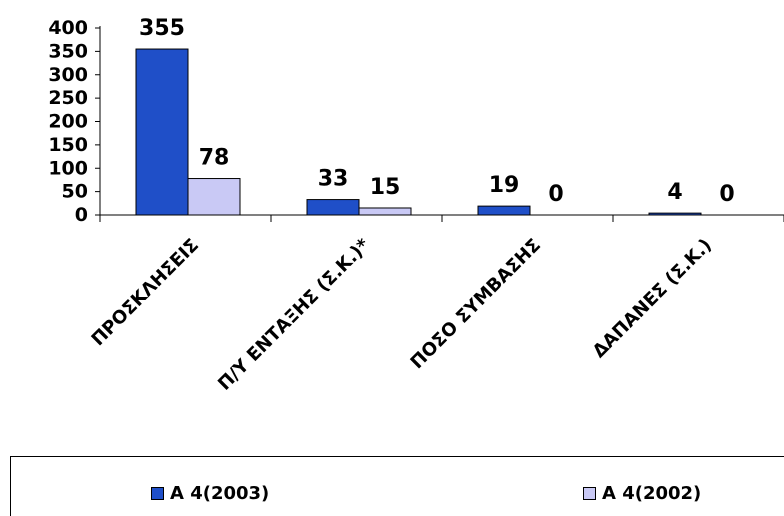  Describe the element at coordinates (397, 486) in the screenshot. I see `legend: A 4(2003) A 4(2002)` at that location.